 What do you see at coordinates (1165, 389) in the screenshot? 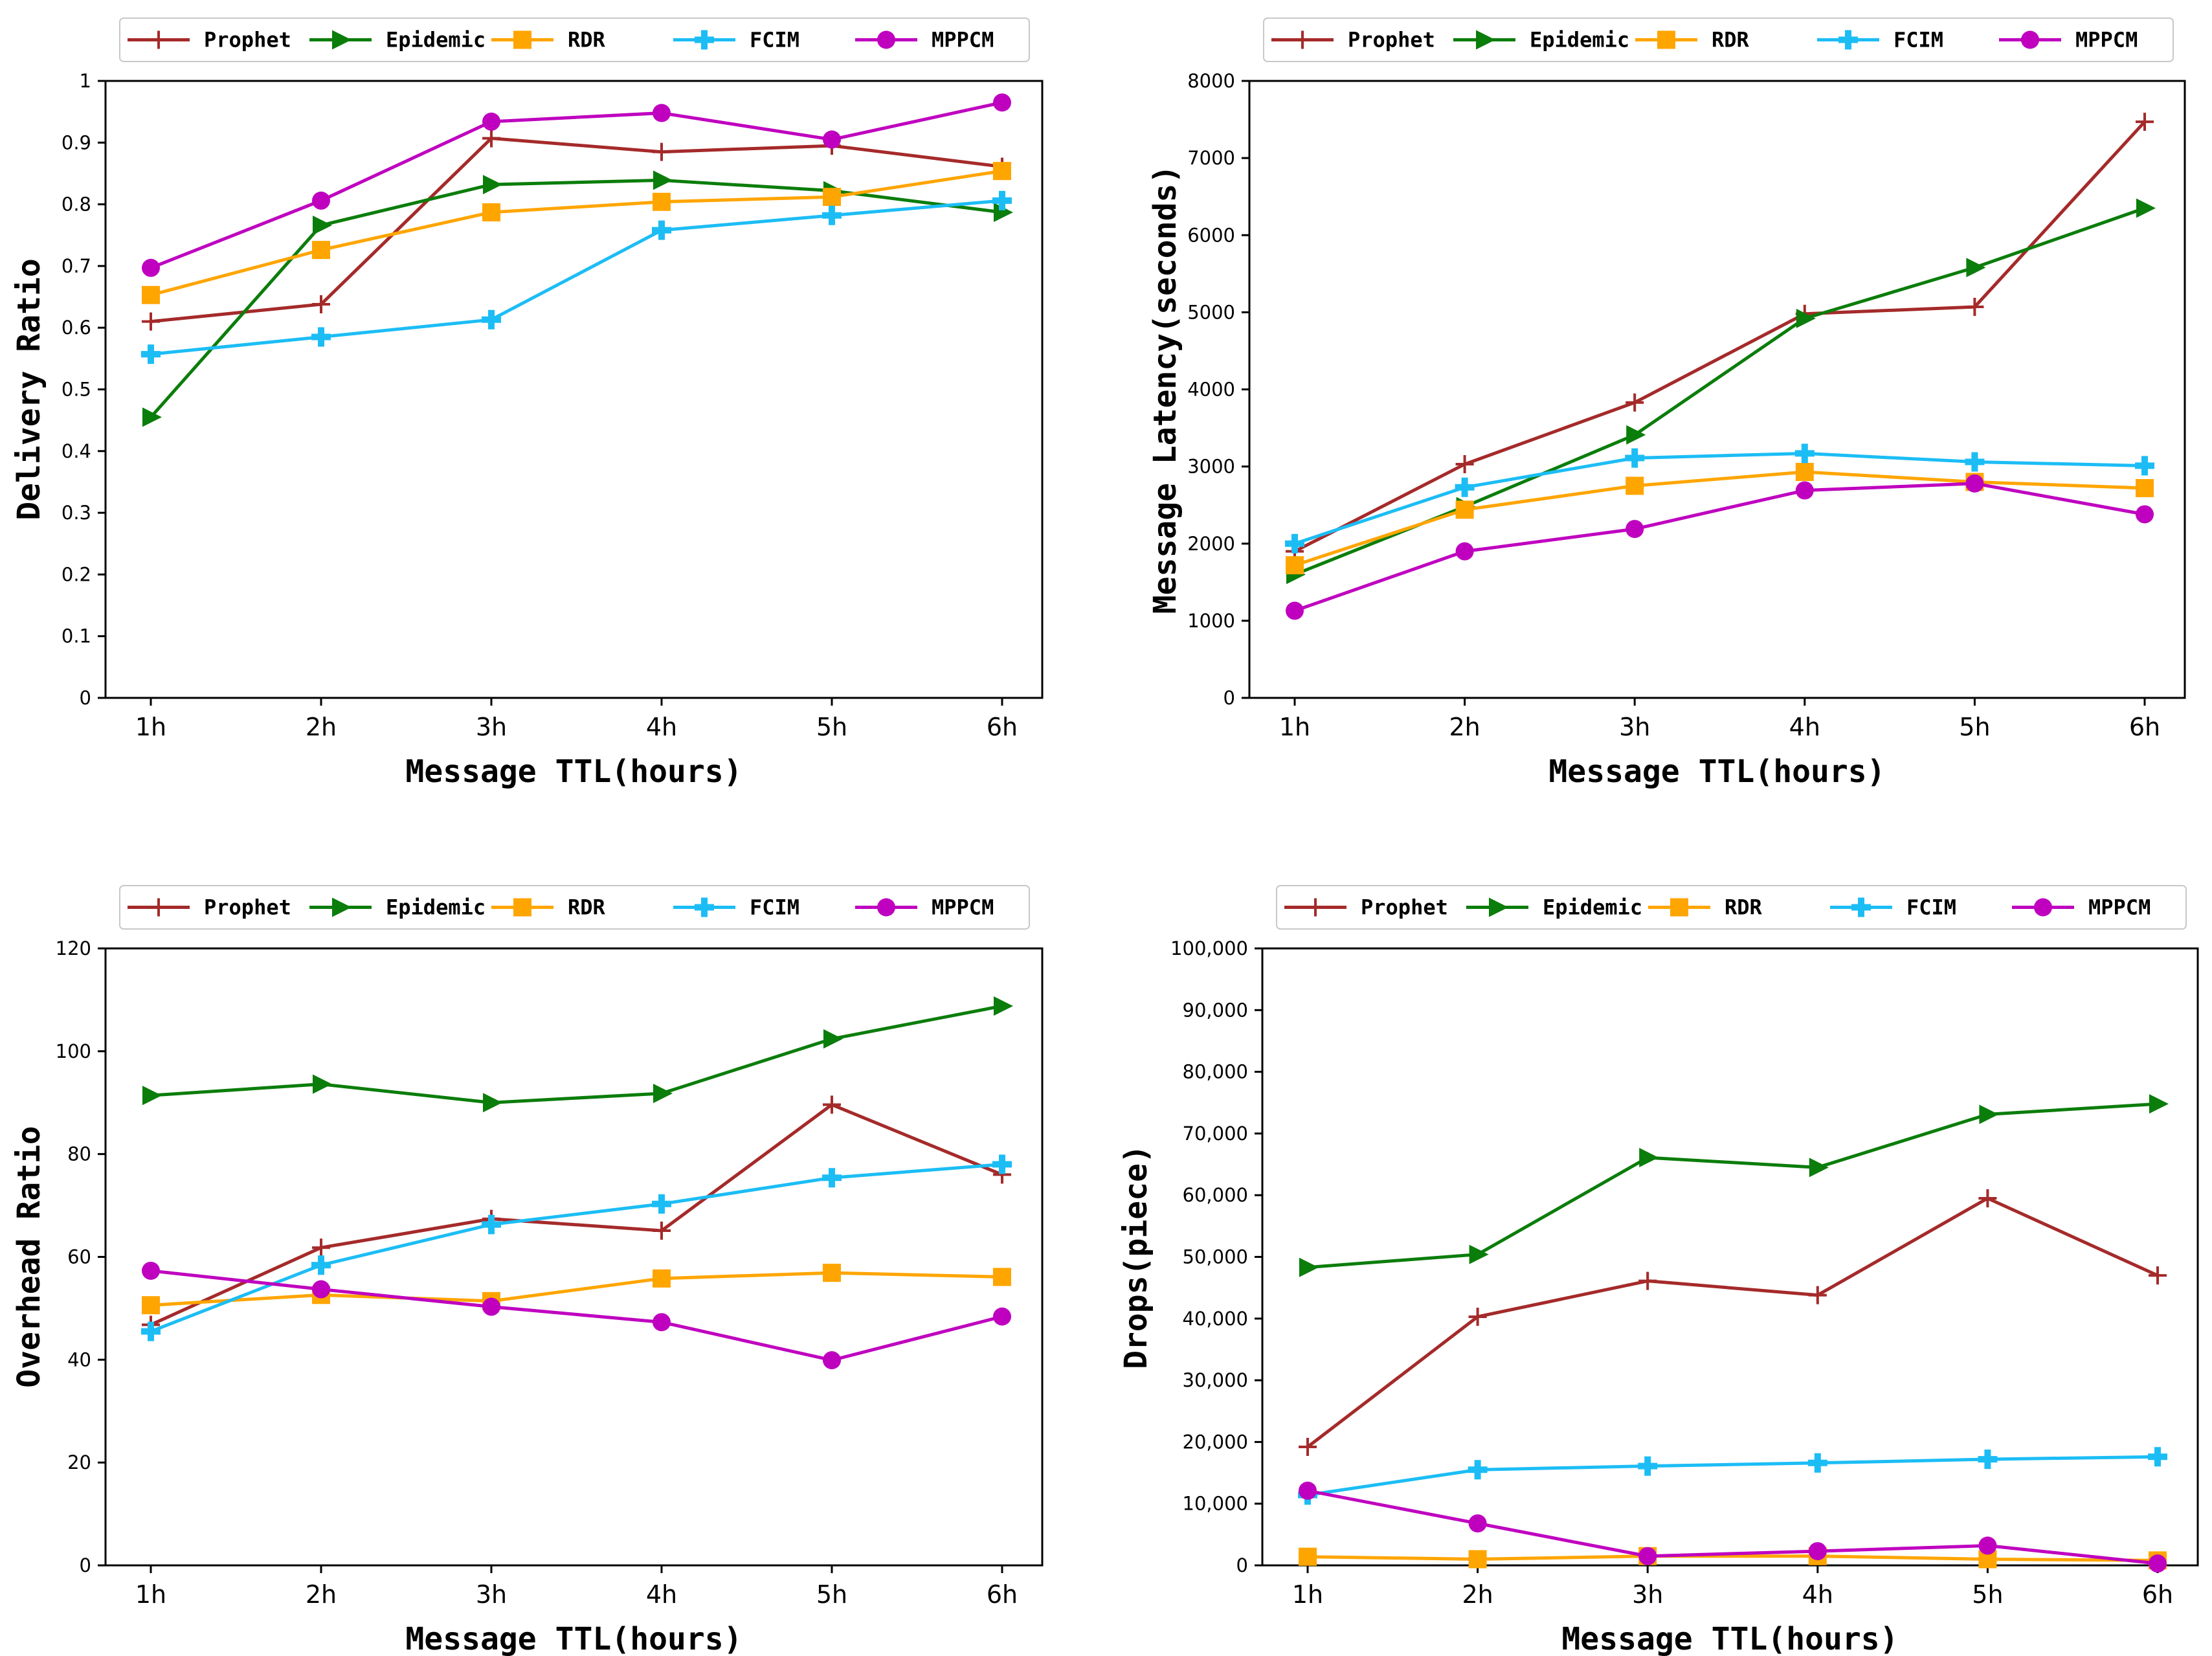
I see `y-axis-title: Message Latency(seconds)` at bounding box center [1165, 389].